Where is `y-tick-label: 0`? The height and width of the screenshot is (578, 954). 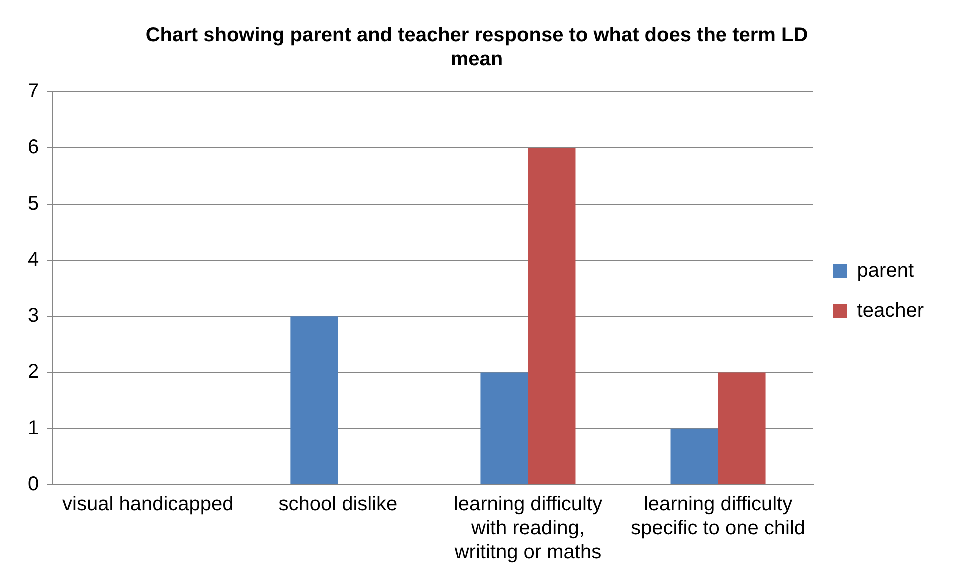 y-tick-label: 0 is located at coordinates (34, 485).